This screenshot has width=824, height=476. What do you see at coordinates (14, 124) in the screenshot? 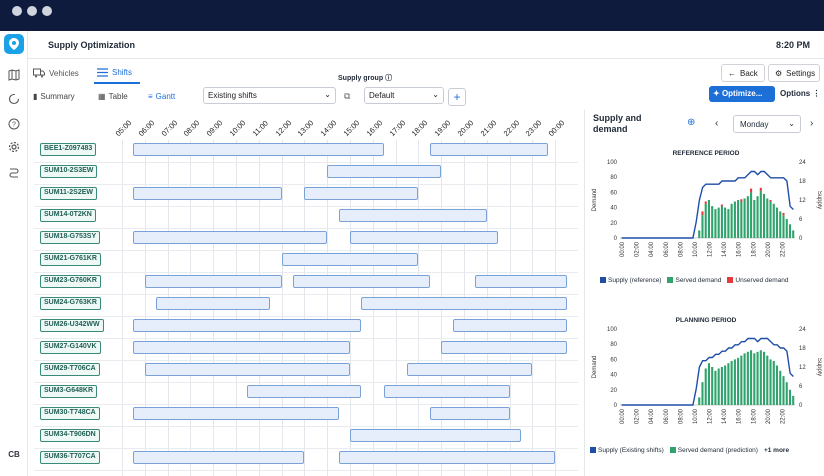
I see `help-icon: ?` at bounding box center [14, 124].